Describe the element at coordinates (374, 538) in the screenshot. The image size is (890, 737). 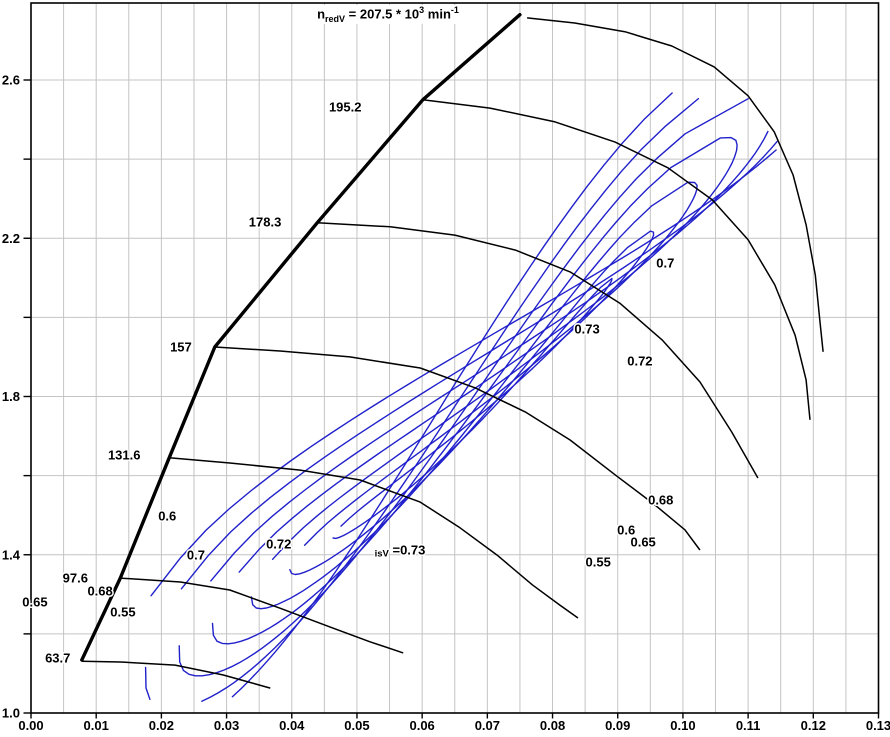
I see `speed-line-131.6` at that location.